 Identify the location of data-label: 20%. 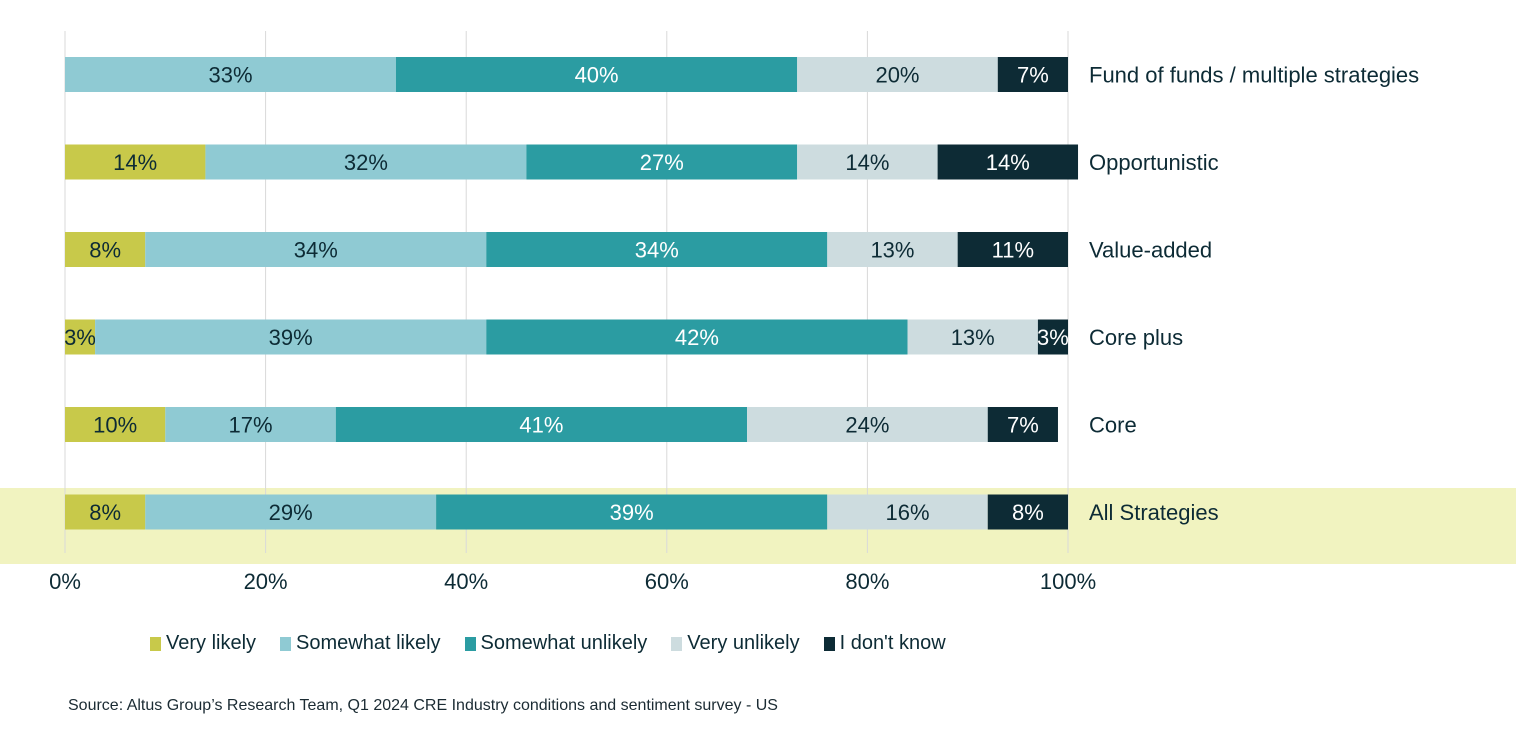
(897, 75).